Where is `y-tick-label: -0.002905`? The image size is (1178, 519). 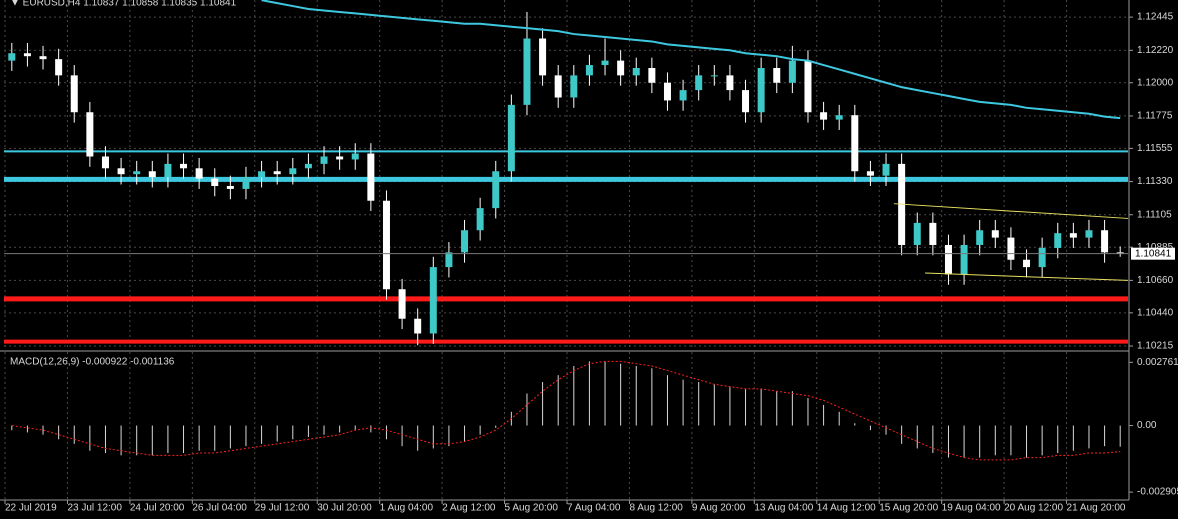 y-tick-label: -0.002905 is located at coordinates (1157, 492).